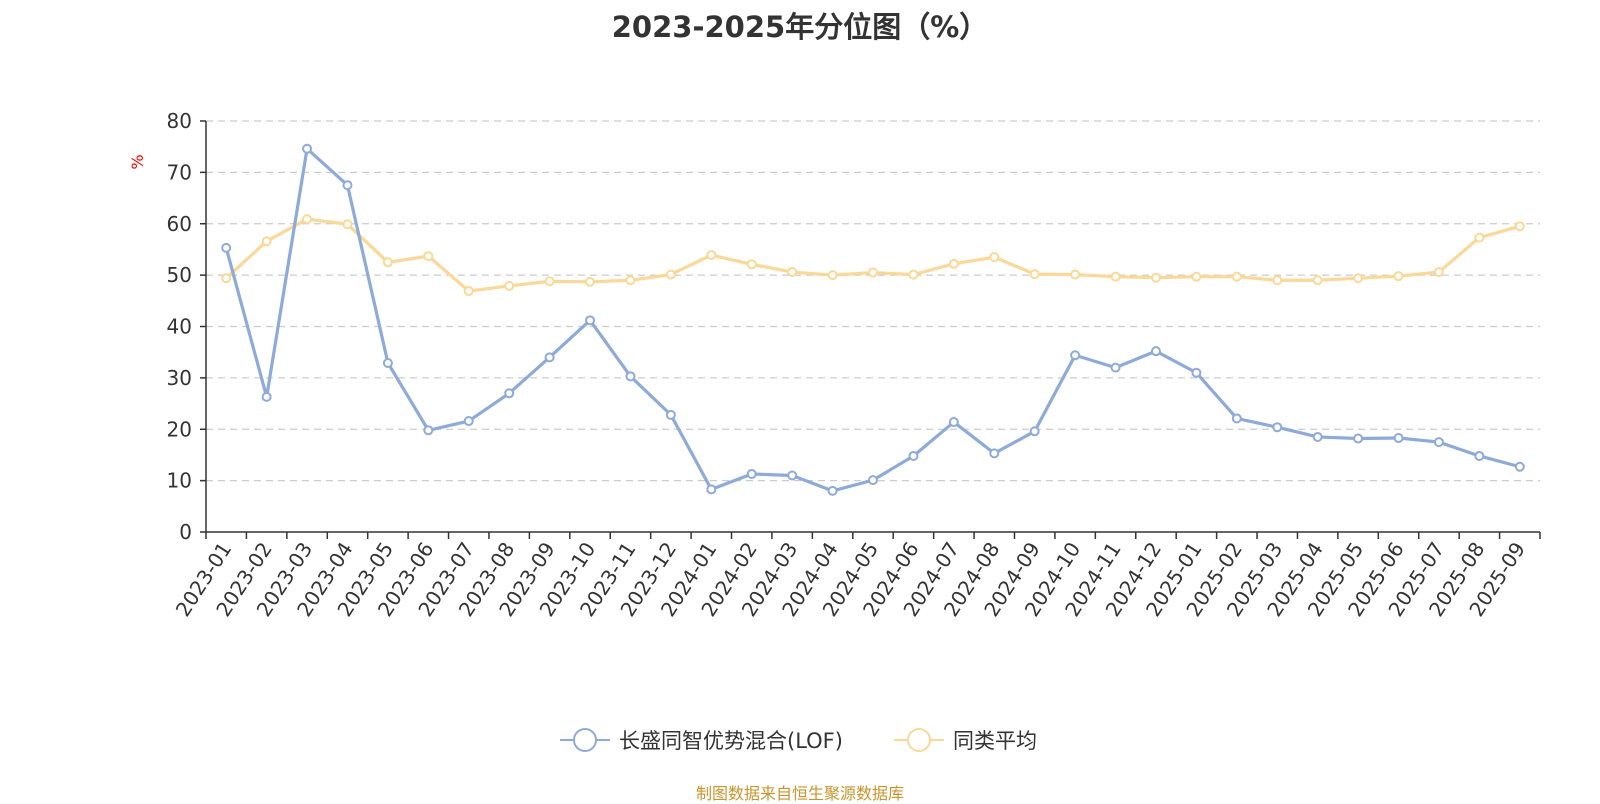 This screenshot has height=804, width=1600. What do you see at coordinates (731, 741) in the screenshot?
I see `legend-label: 长盛同智优势混合(LOF)` at bounding box center [731, 741].